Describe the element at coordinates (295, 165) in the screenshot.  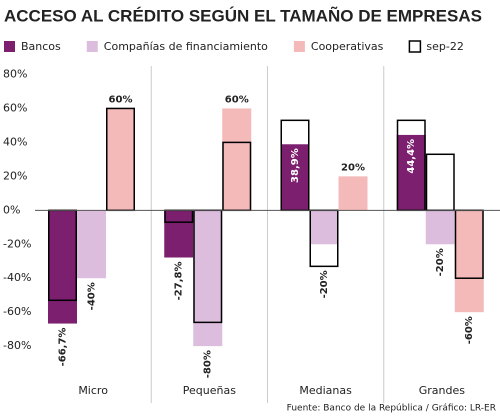
I see `value-label: 38,9%` at that location.